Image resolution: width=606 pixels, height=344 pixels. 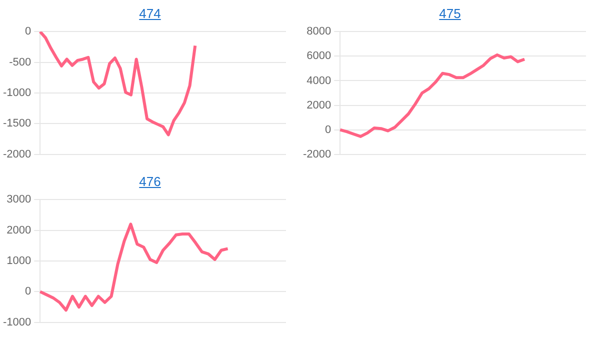 I want to click on y-tick-label: 3000, so click(x=19, y=200).